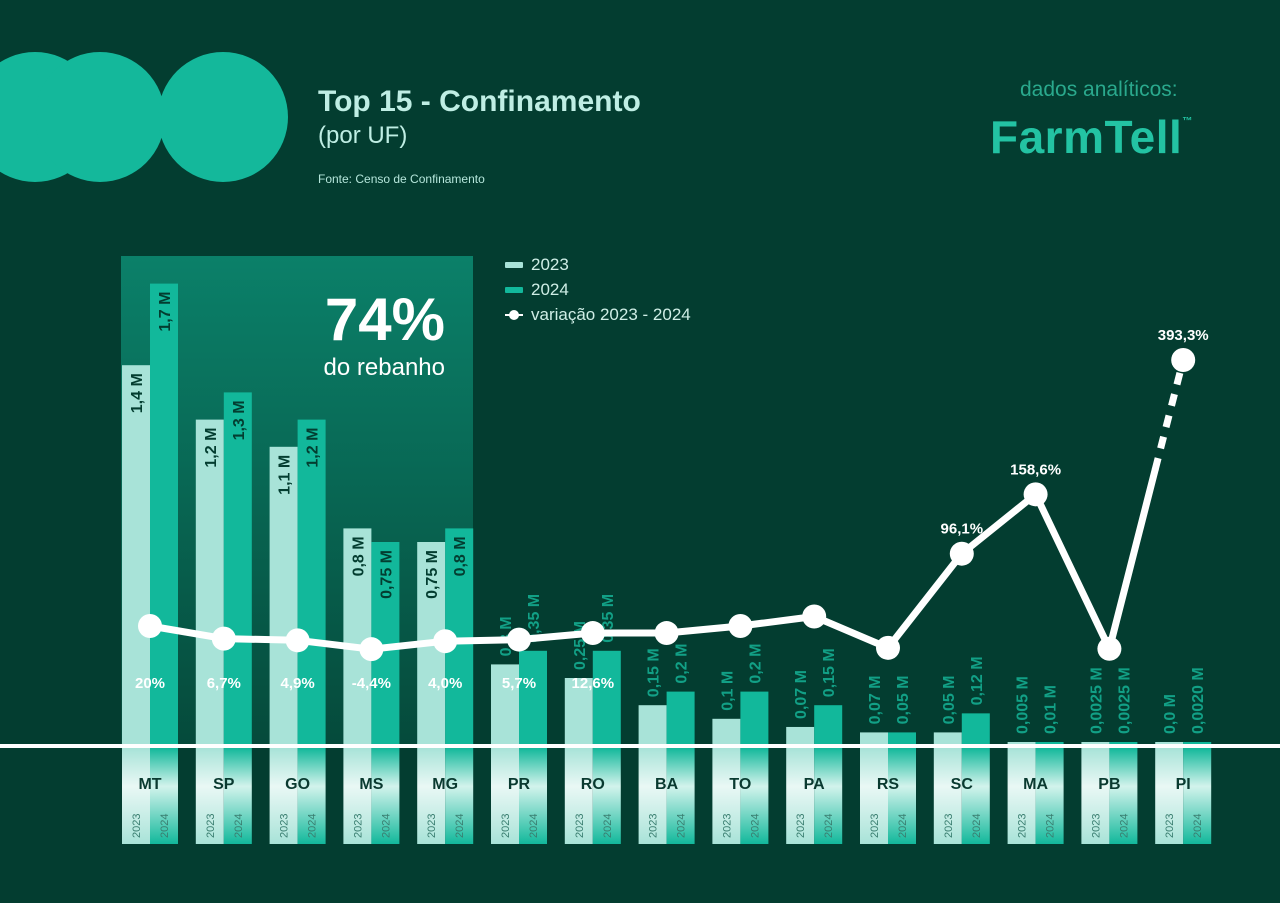 The image size is (1280, 903). What do you see at coordinates (740, 784) in the screenshot?
I see `category-label-to: TO` at bounding box center [740, 784].